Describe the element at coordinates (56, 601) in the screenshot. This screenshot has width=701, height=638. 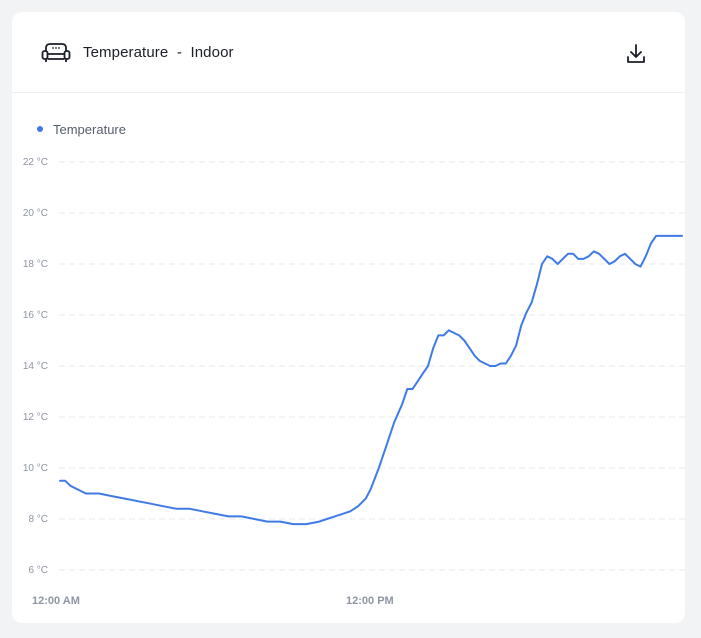
I see `x-tick-label: 12:00 AM` at that location.